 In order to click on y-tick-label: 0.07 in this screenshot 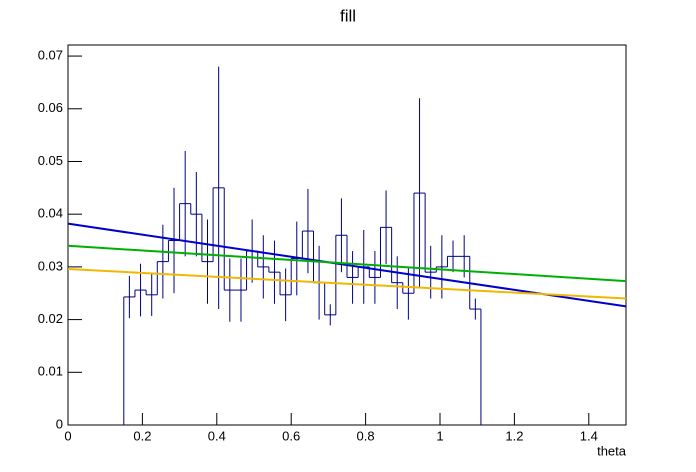, I will do `click(50, 55)`.